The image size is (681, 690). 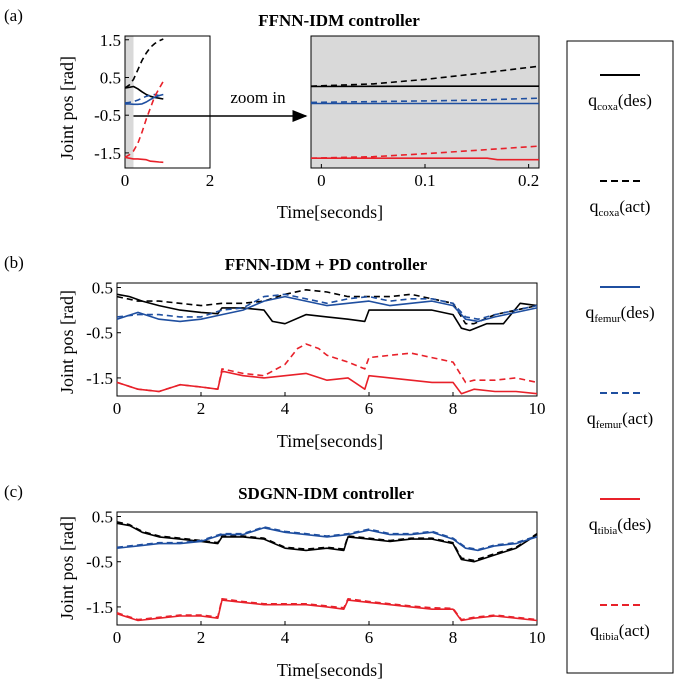 What do you see at coordinates (330, 670) in the screenshot?
I see `panel-c-xlabel: Time[seconds]` at bounding box center [330, 670].